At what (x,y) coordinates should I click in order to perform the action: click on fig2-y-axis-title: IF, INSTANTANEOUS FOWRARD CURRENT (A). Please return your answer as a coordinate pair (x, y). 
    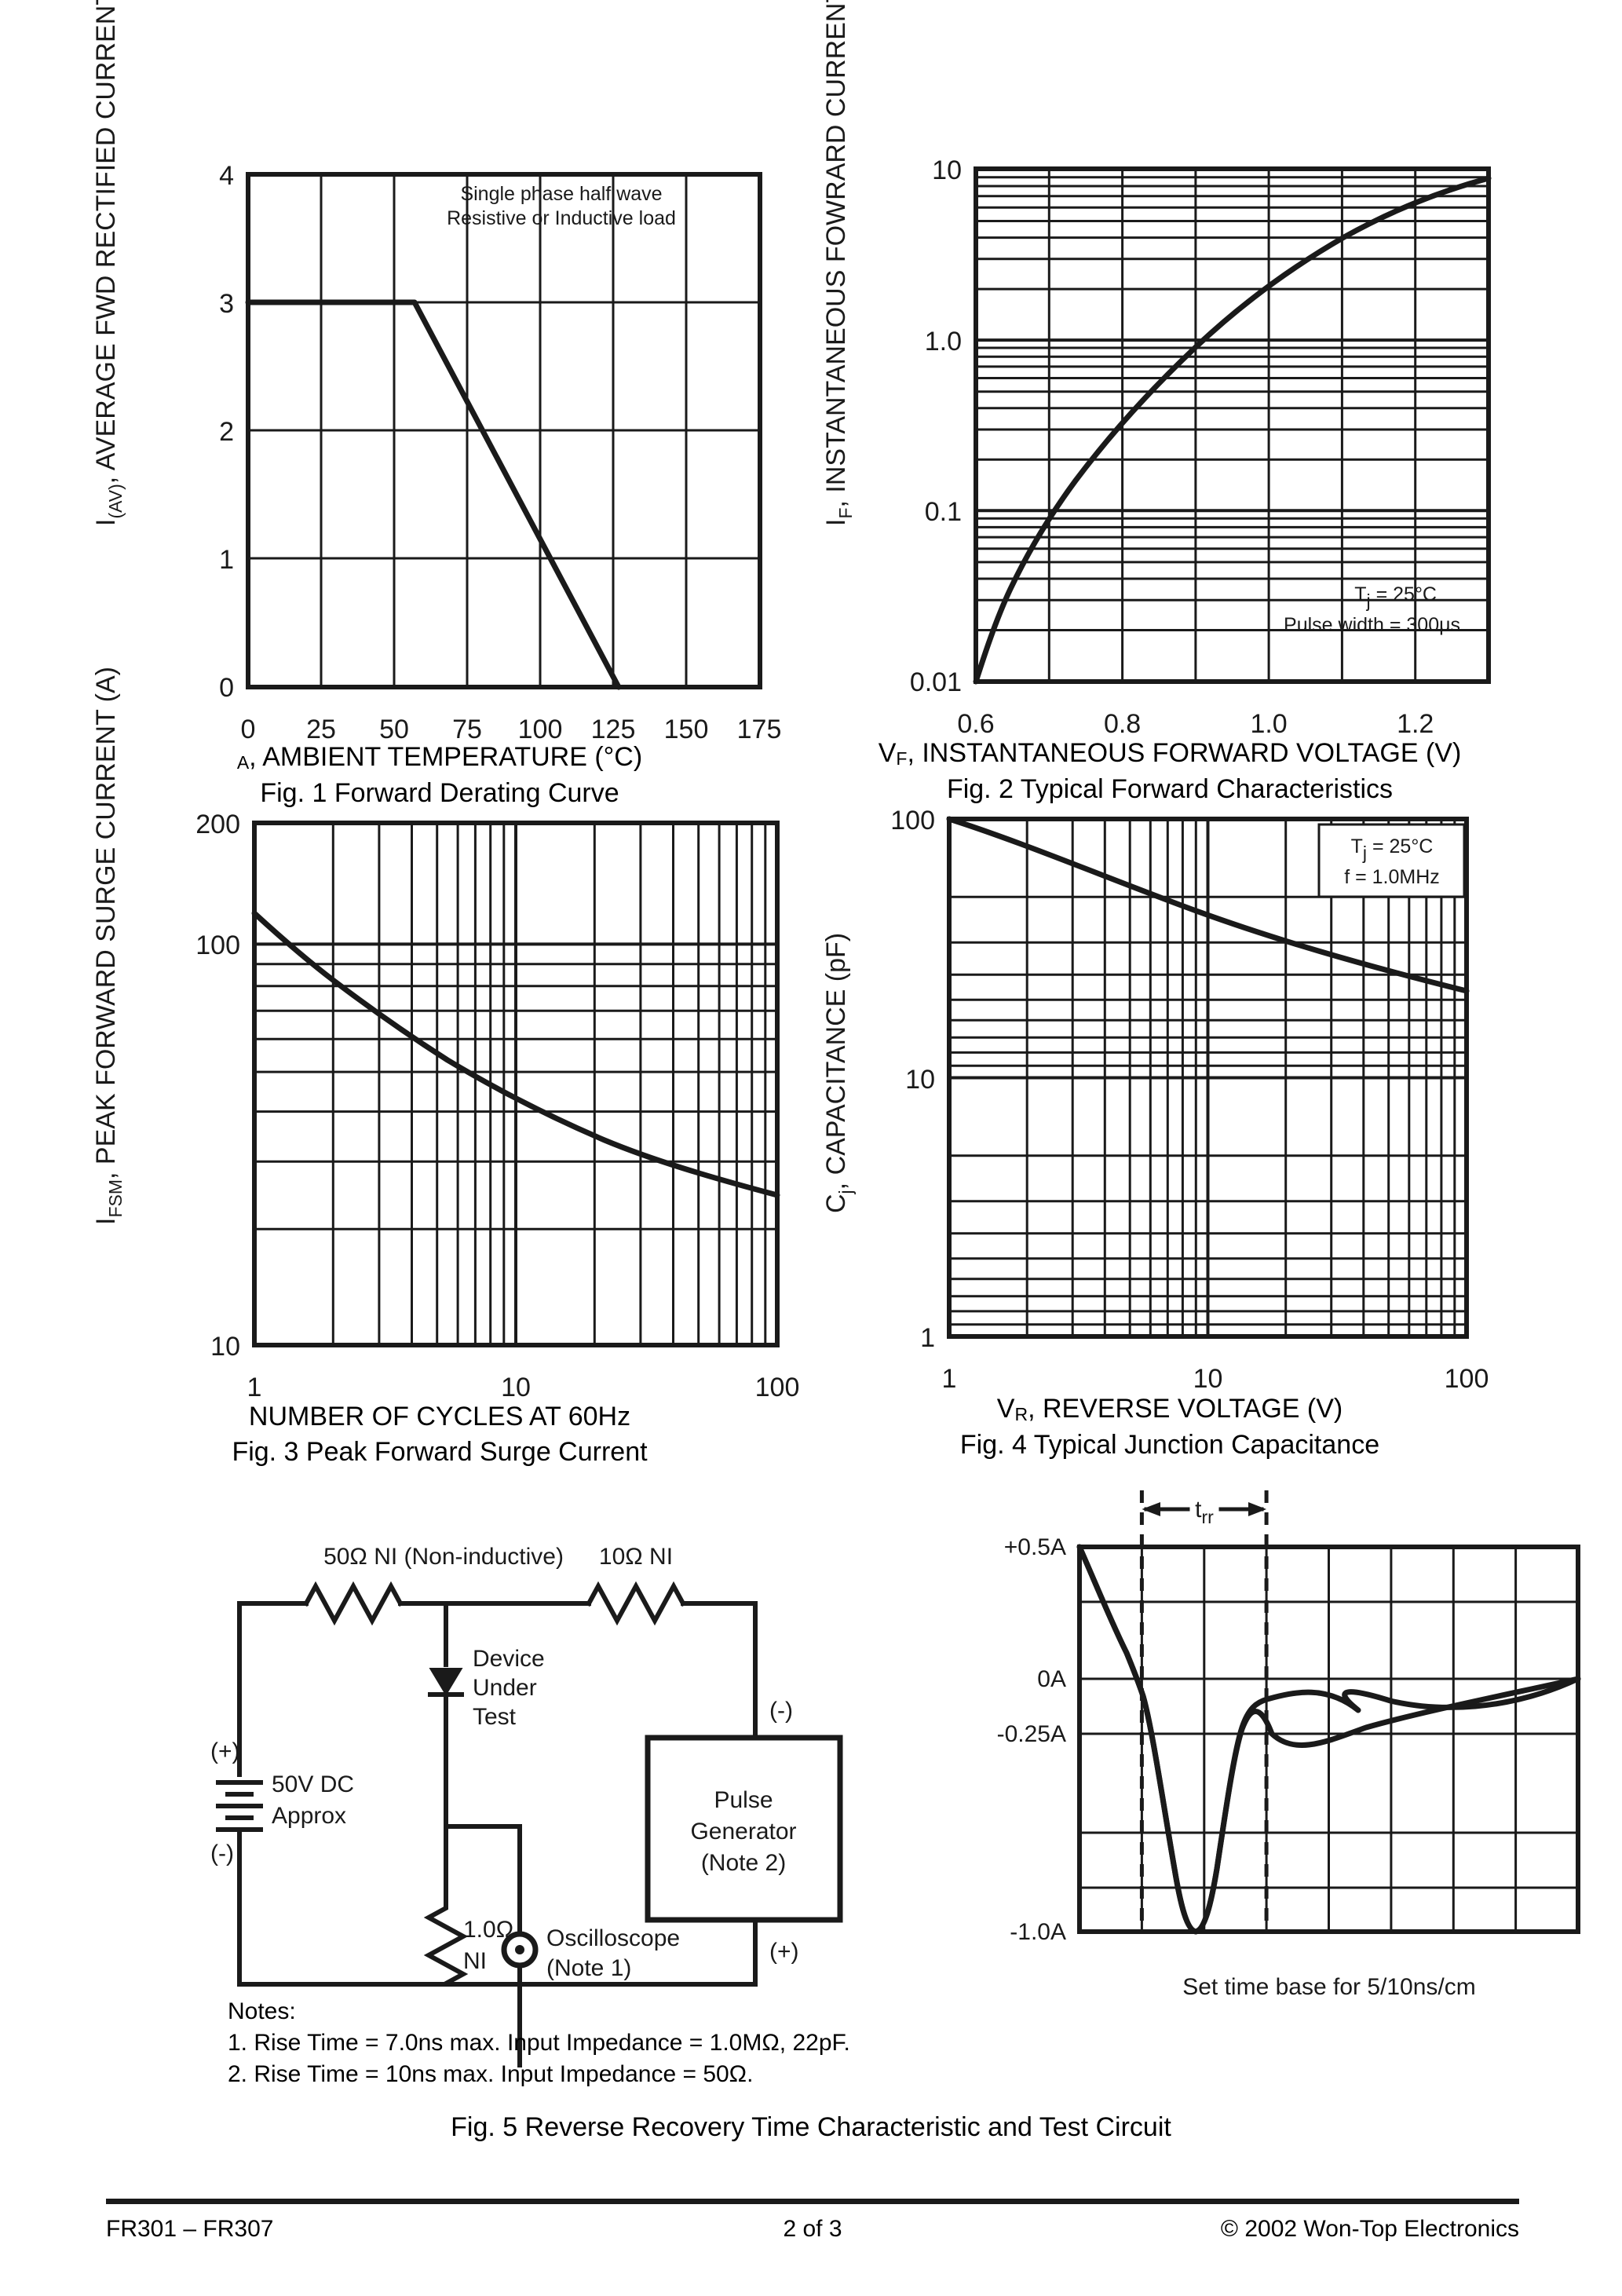
    Looking at the image, I should click on (838, 263).